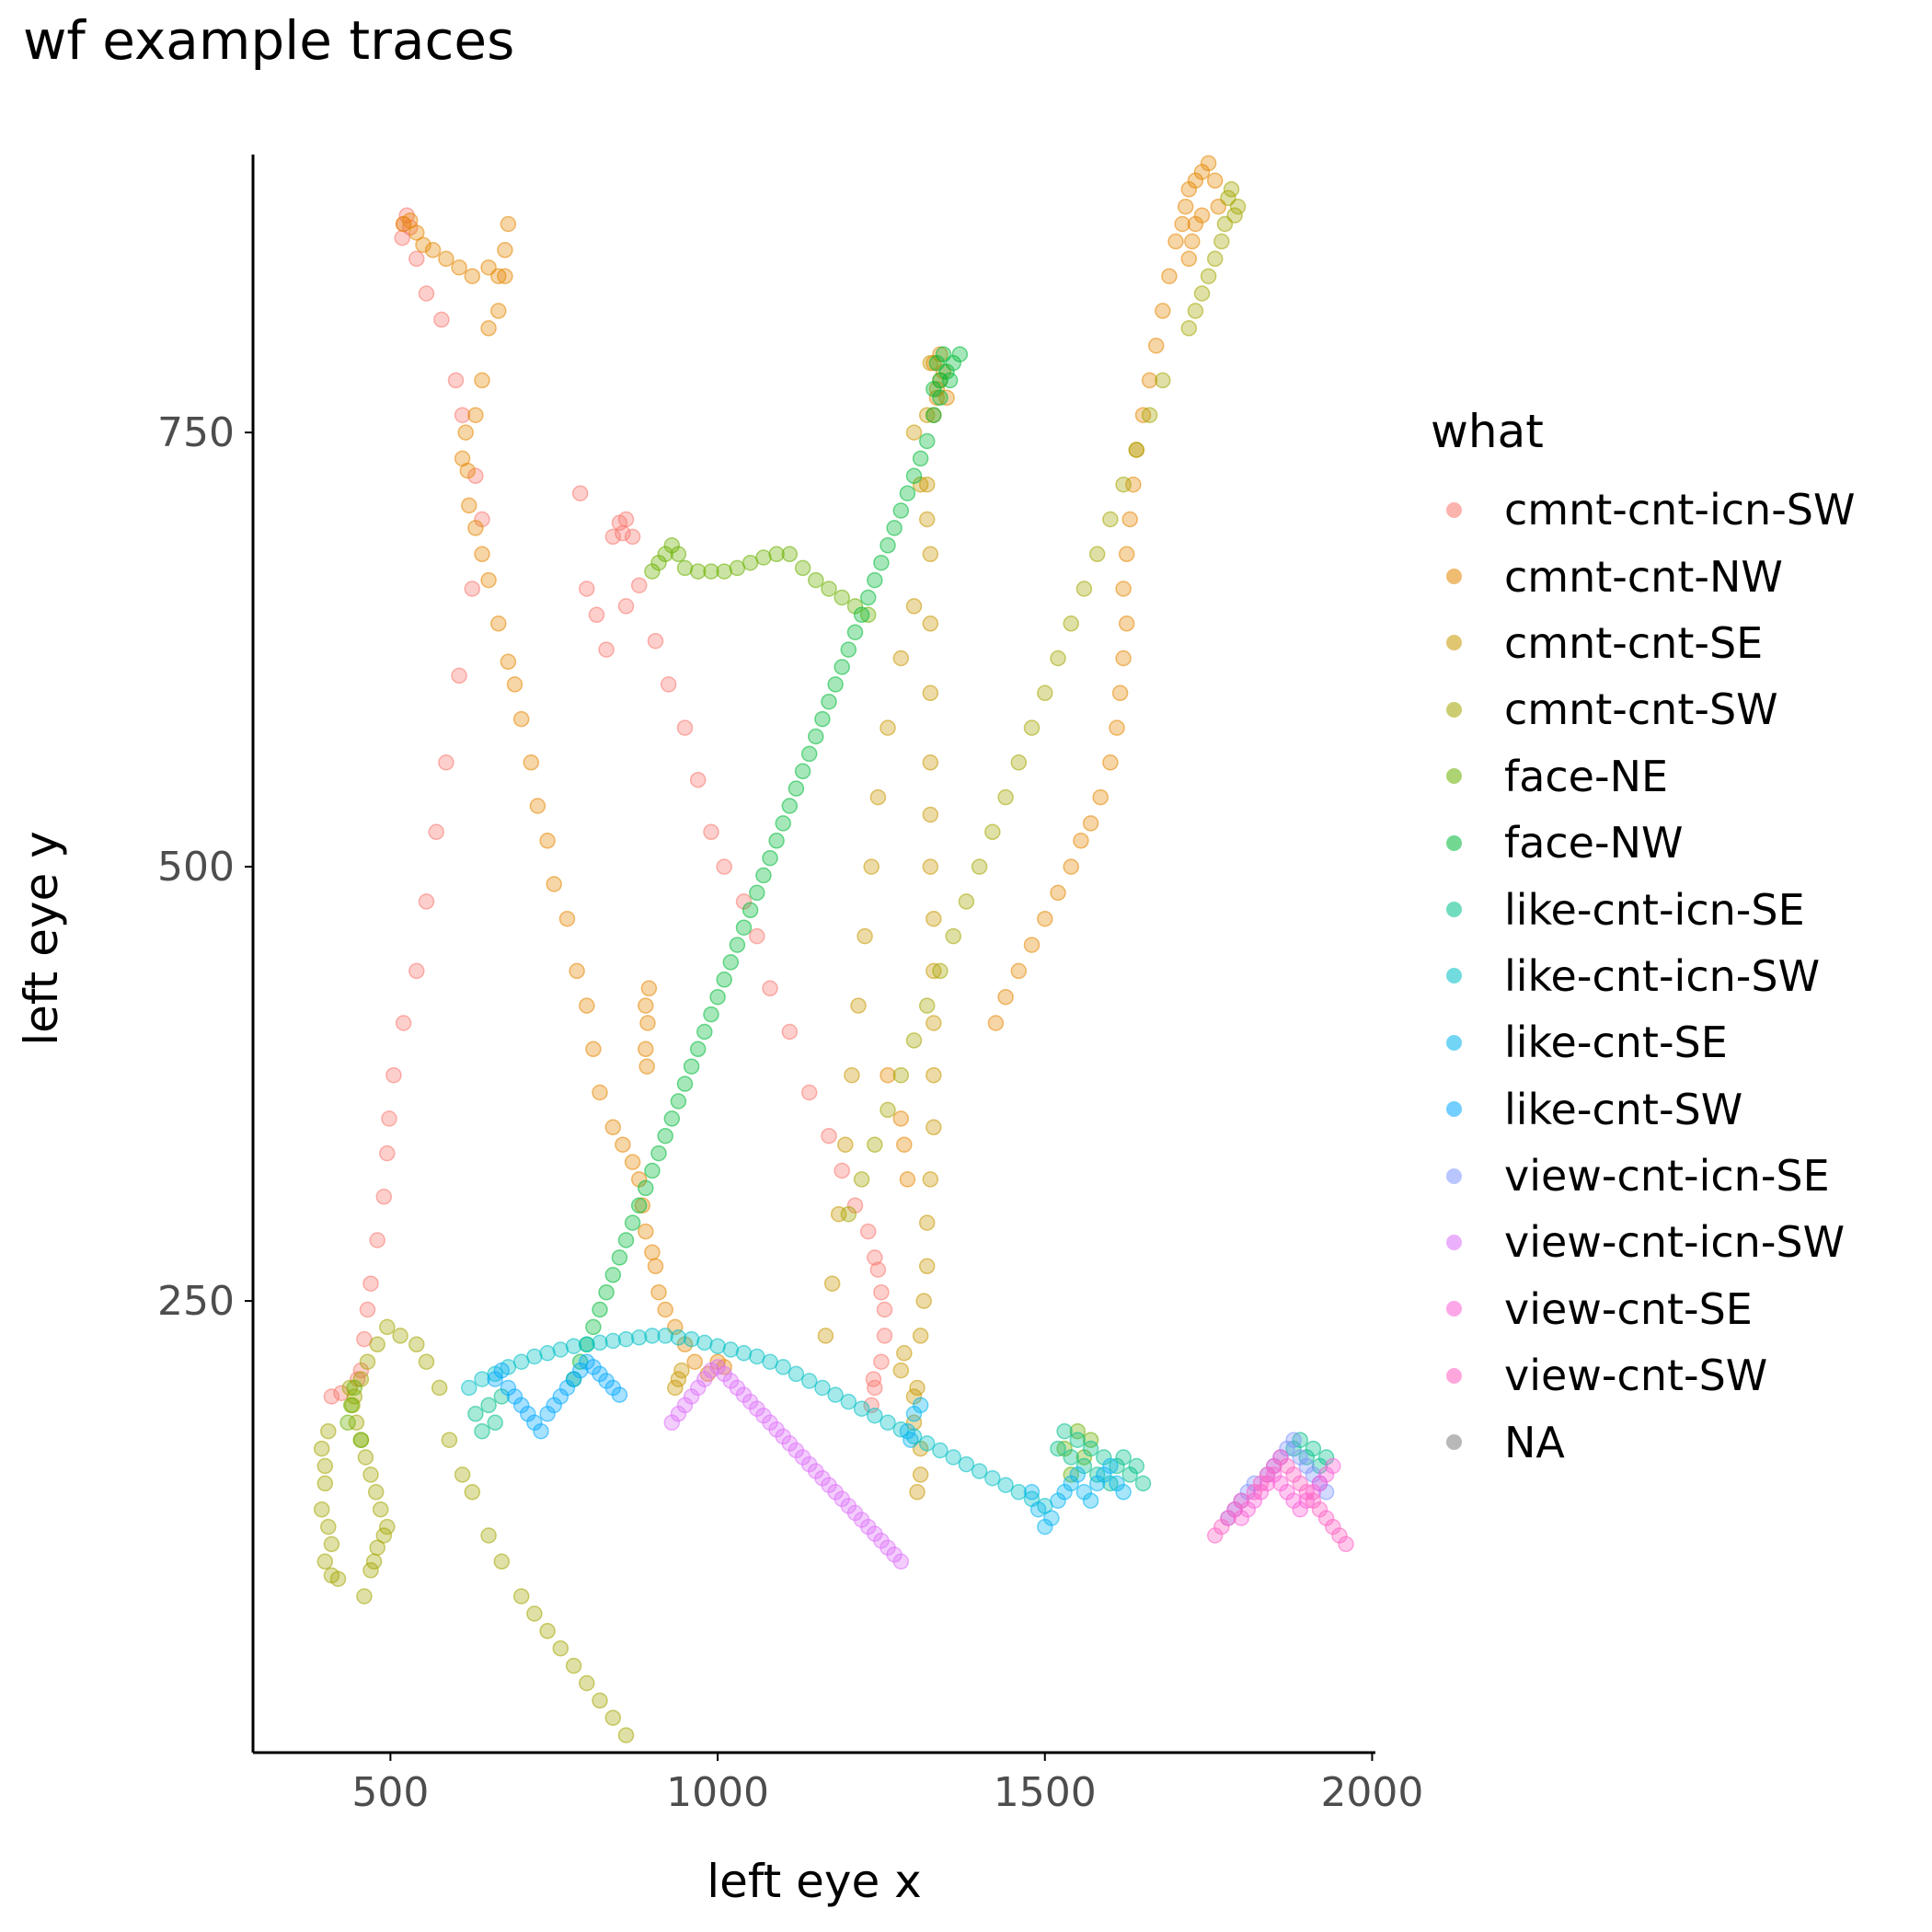 The width and height of the screenshot is (1932, 1932). What do you see at coordinates (786, 1464) in the screenshot?
I see `series-view-cnt-icn-SW` at bounding box center [786, 1464].